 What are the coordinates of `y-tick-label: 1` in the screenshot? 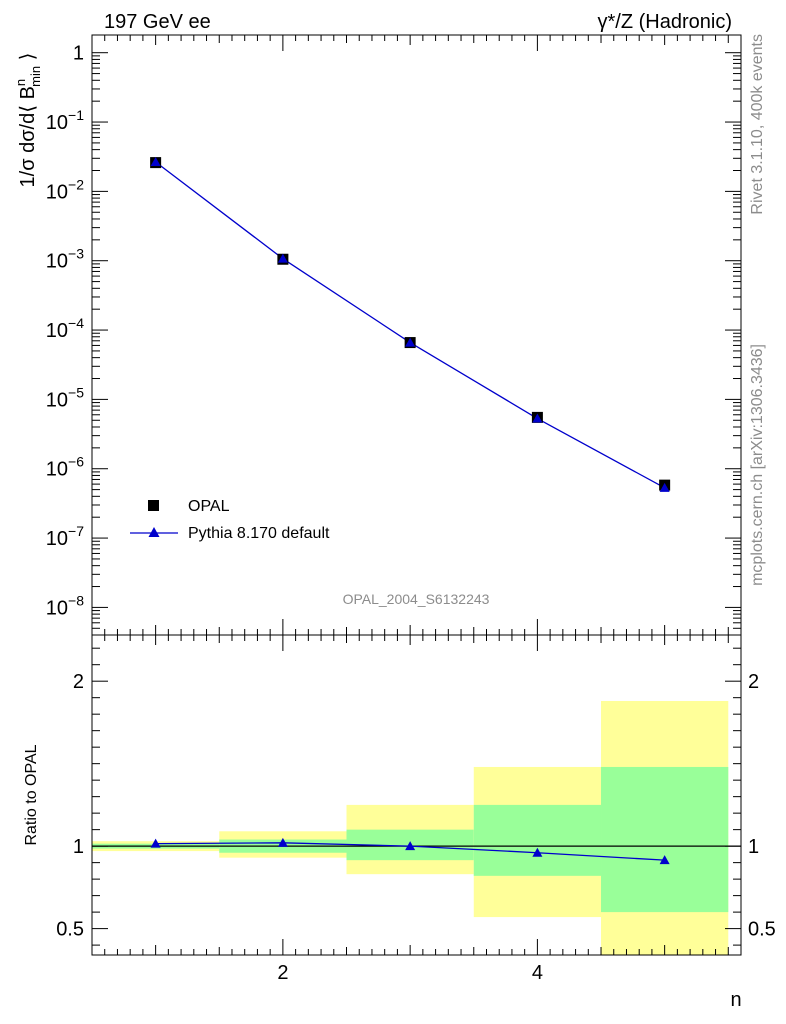 It's located at (78, 54).